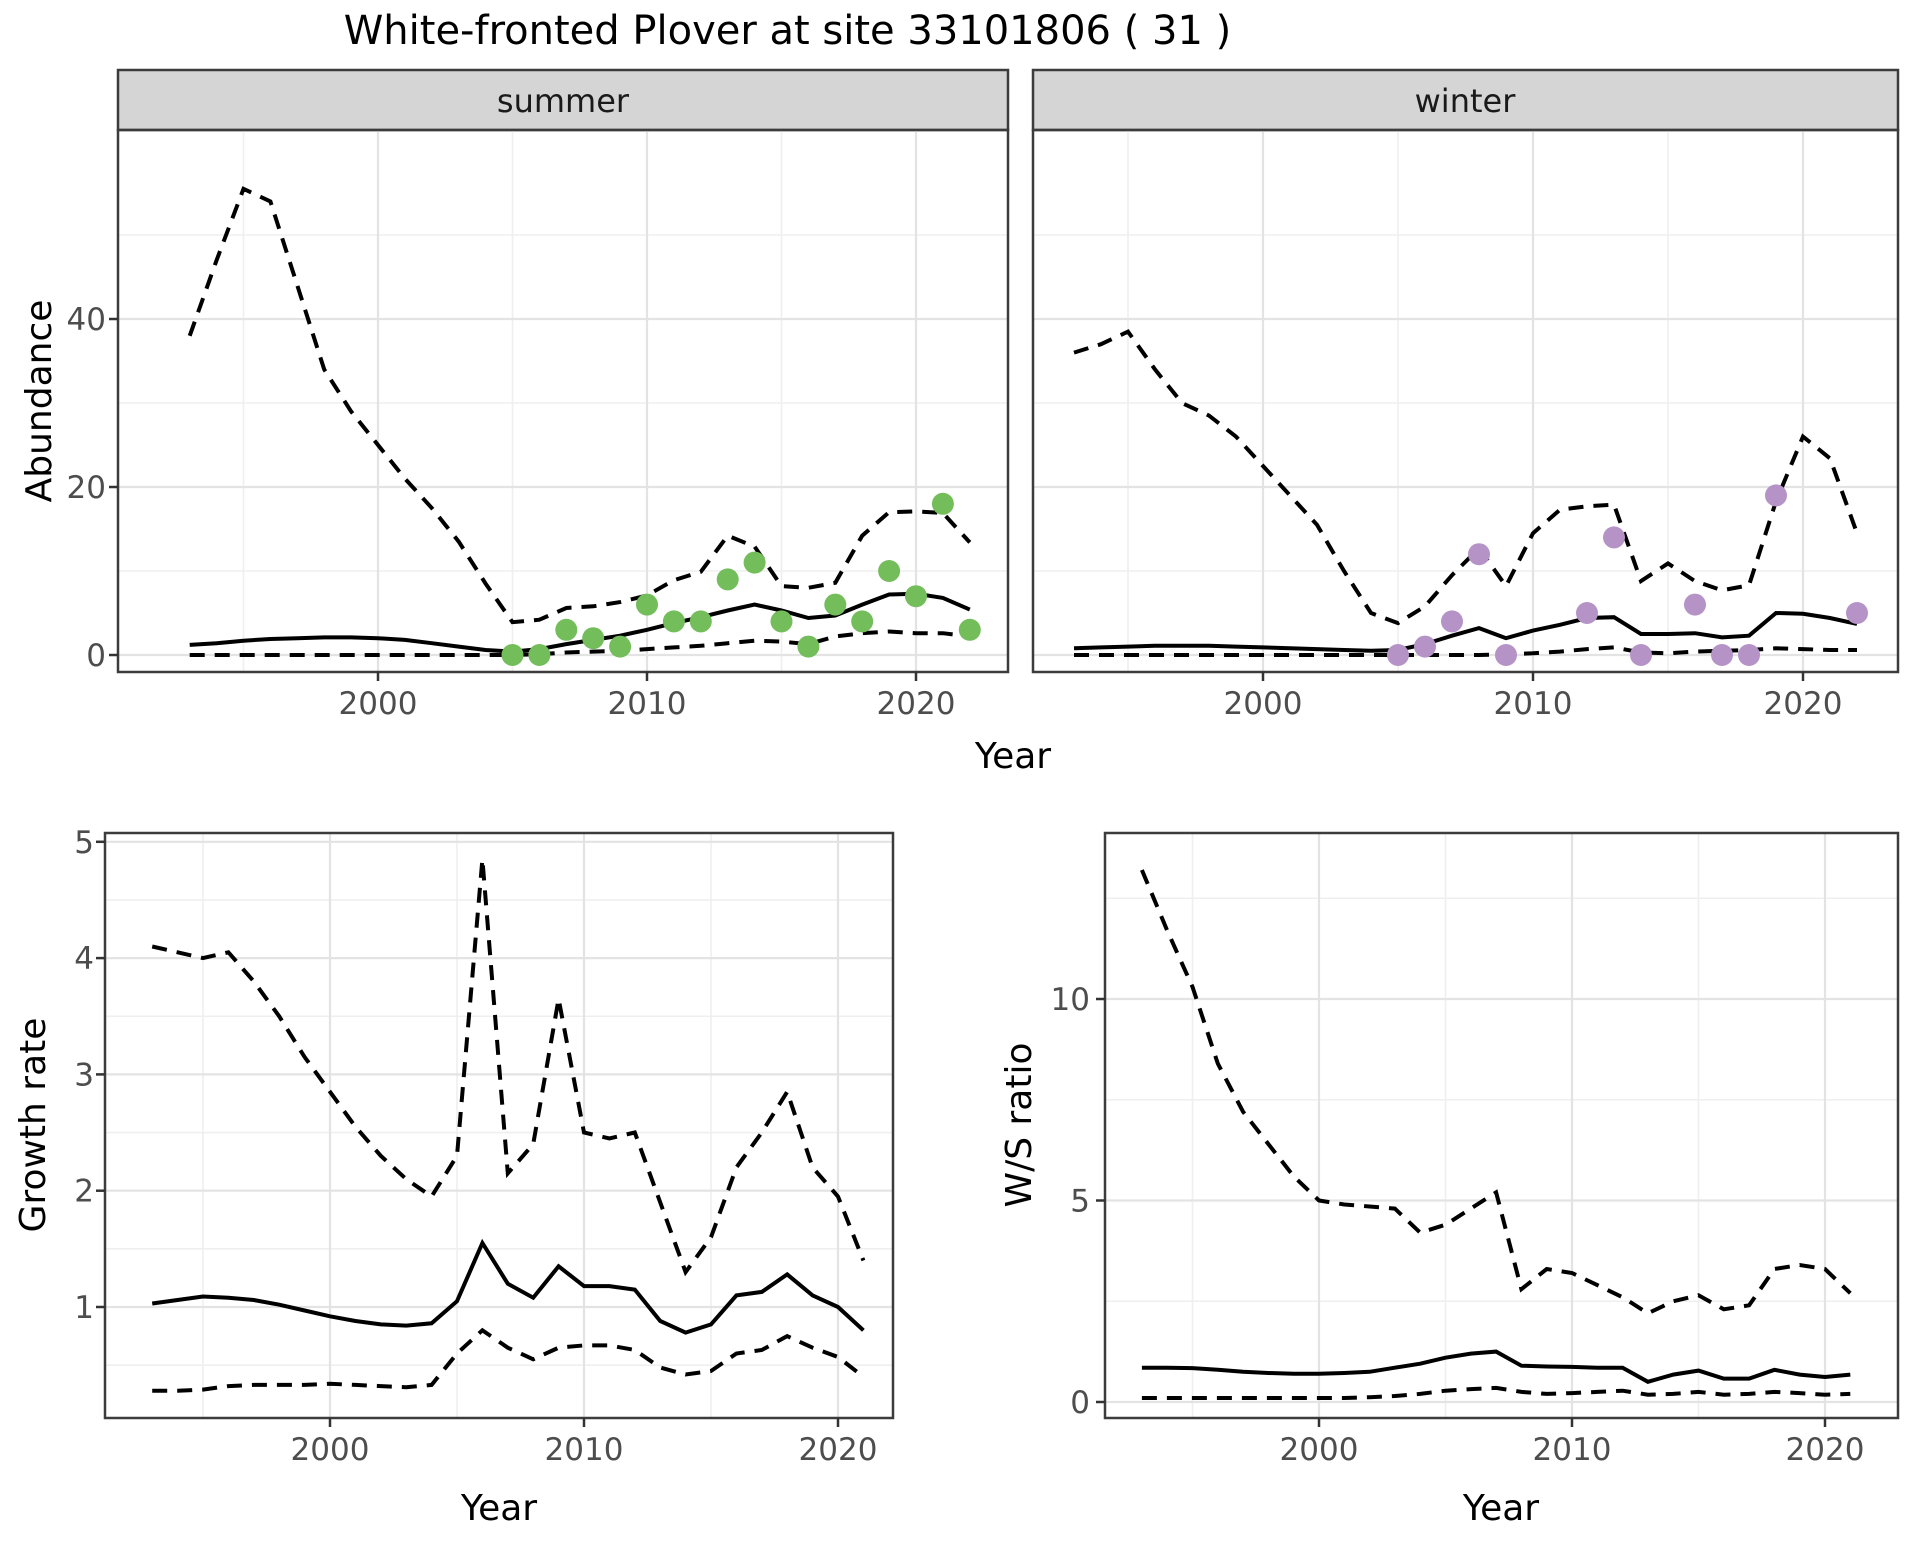  I want to click on facet-strip-summer, so click(563, 100).